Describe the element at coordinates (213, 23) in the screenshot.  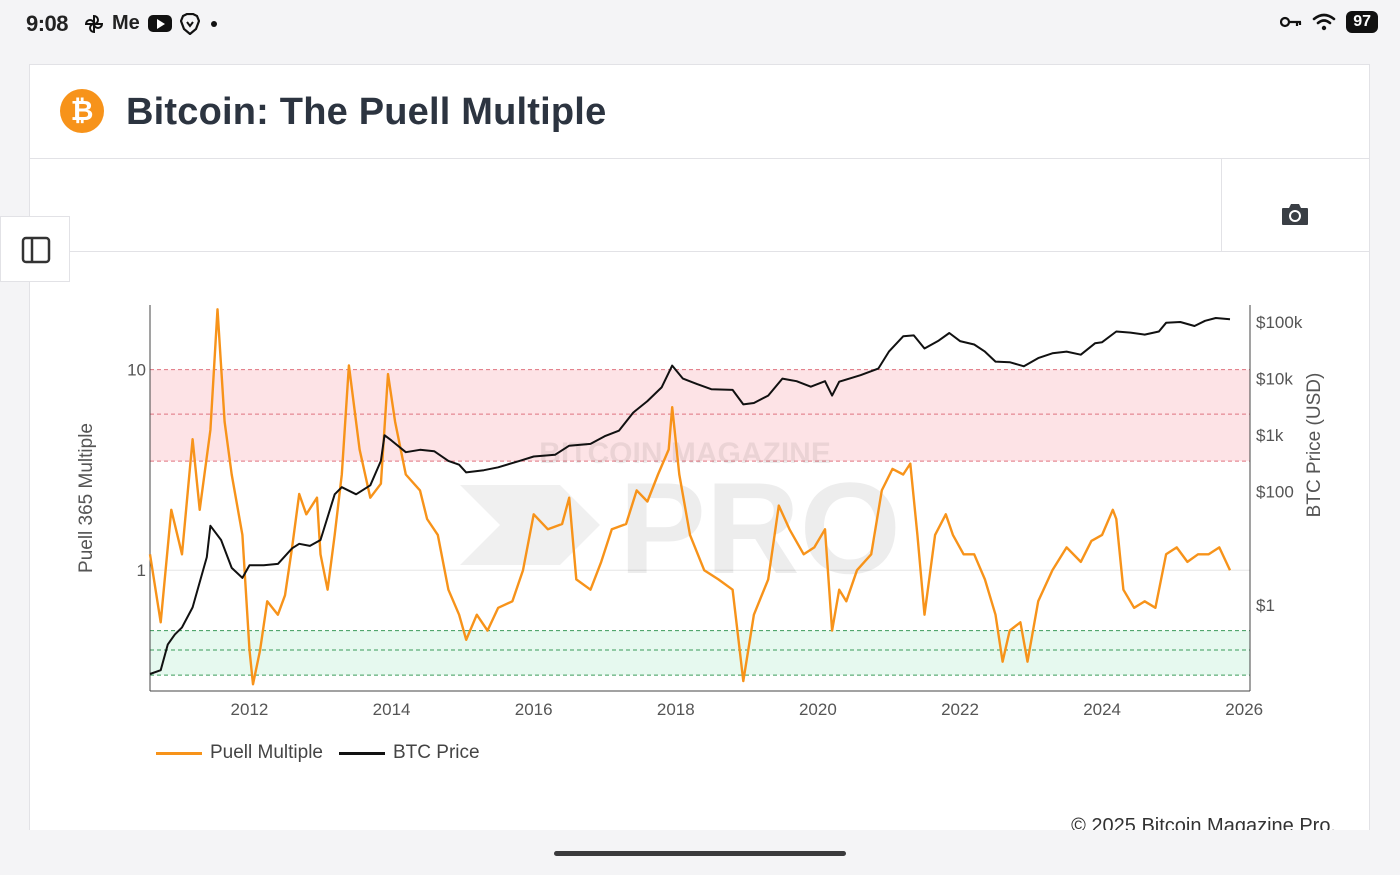
I see `dot-icon` at that location.